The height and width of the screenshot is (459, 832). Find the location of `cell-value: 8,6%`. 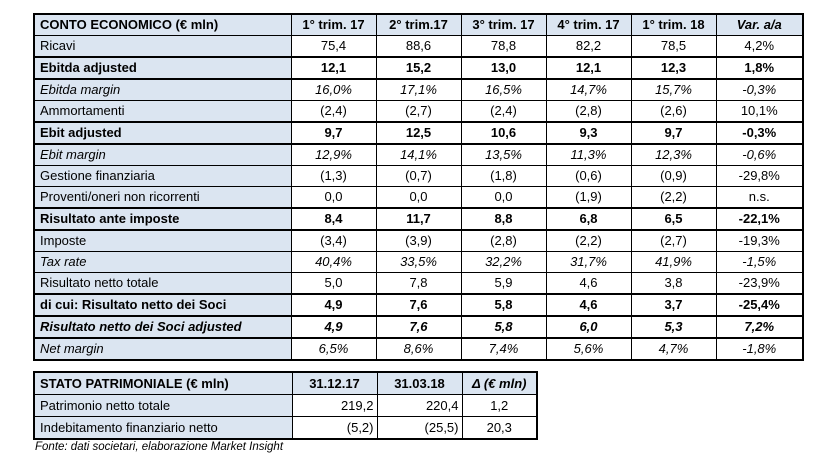

cell-value: 8,6% is located at coordinates (418, 349).